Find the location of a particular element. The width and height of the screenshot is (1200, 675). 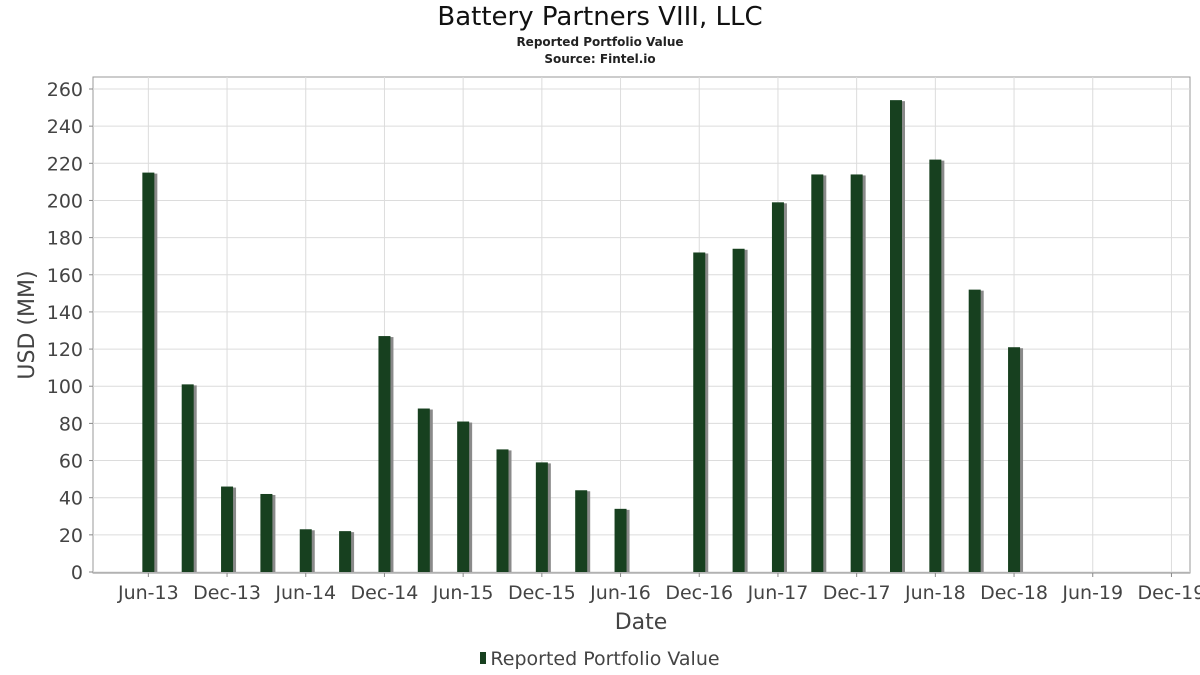

x-tick-label: Dec-13 is located at coordinates (227, 593).